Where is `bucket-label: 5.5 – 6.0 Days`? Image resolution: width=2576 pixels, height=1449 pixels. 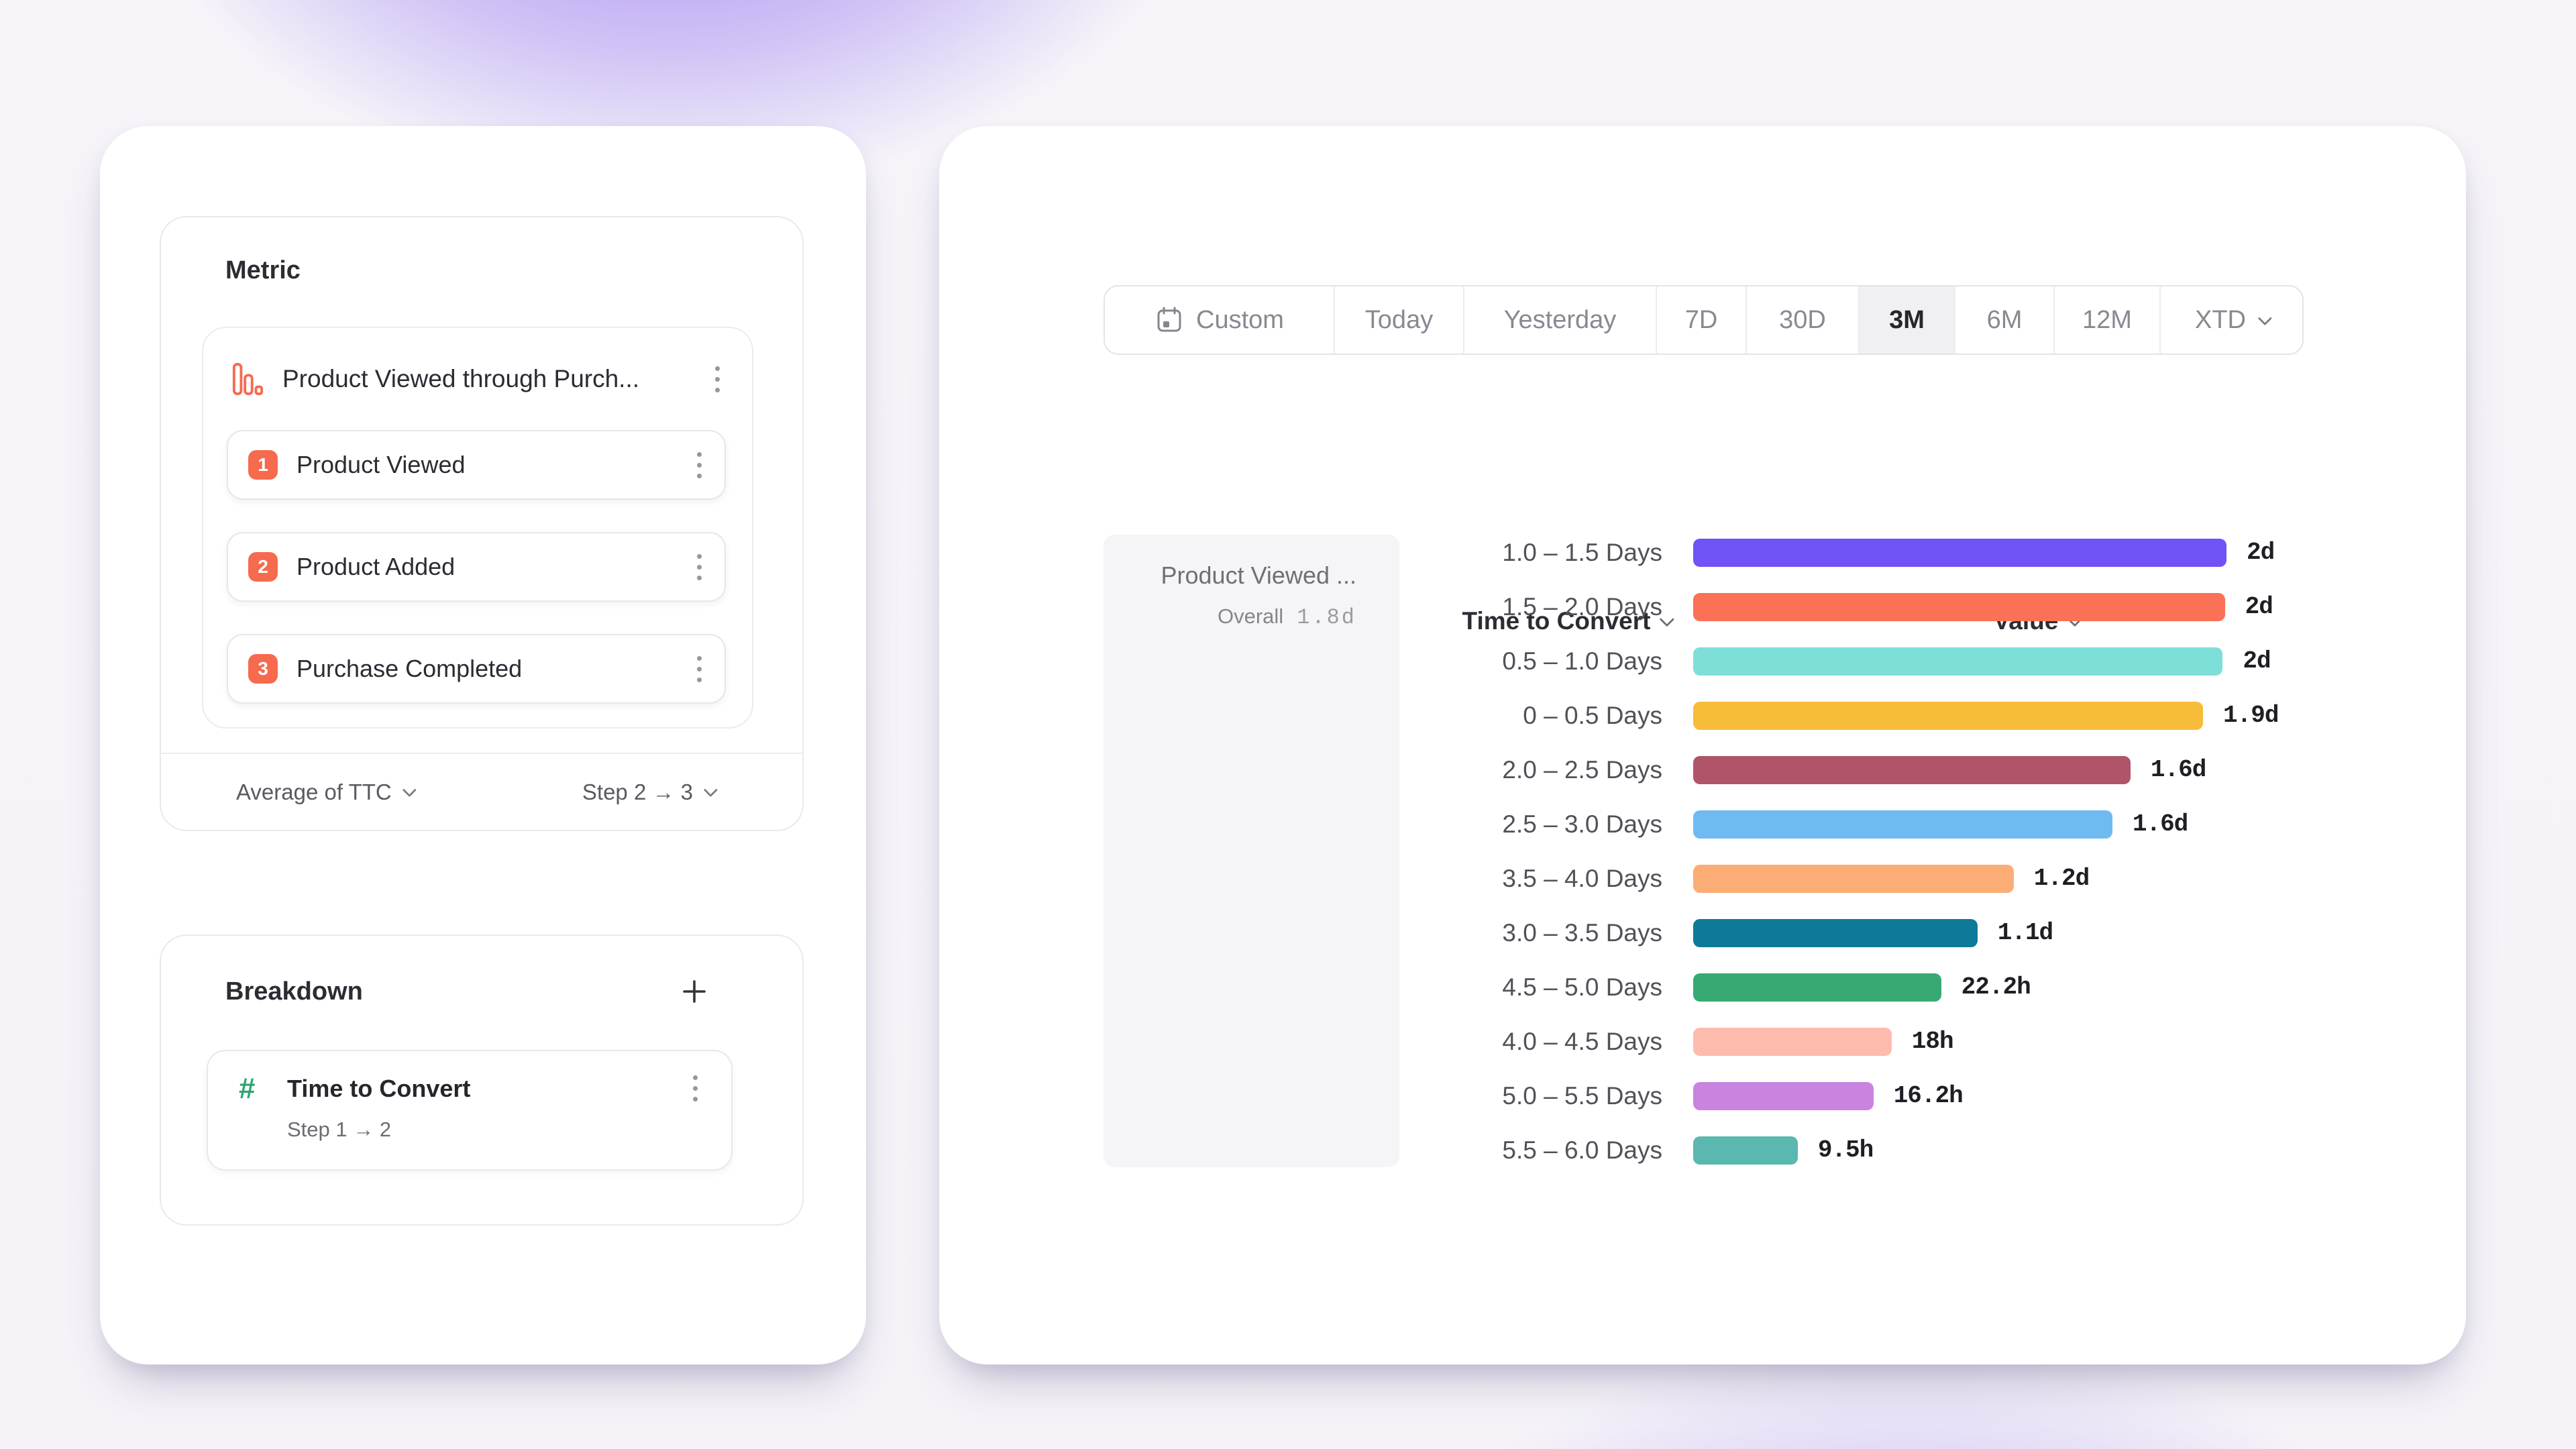
bucket-label: 5.5 – 6.0 Days is located at coordinates (1582, 1150).